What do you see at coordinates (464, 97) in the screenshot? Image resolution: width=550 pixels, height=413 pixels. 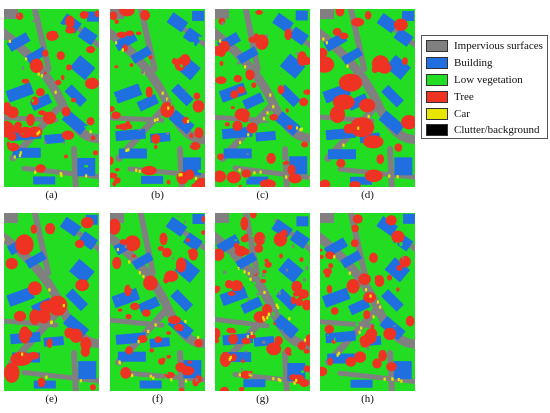 I see `legend-label: Tree` at bounding box center [464, 97].